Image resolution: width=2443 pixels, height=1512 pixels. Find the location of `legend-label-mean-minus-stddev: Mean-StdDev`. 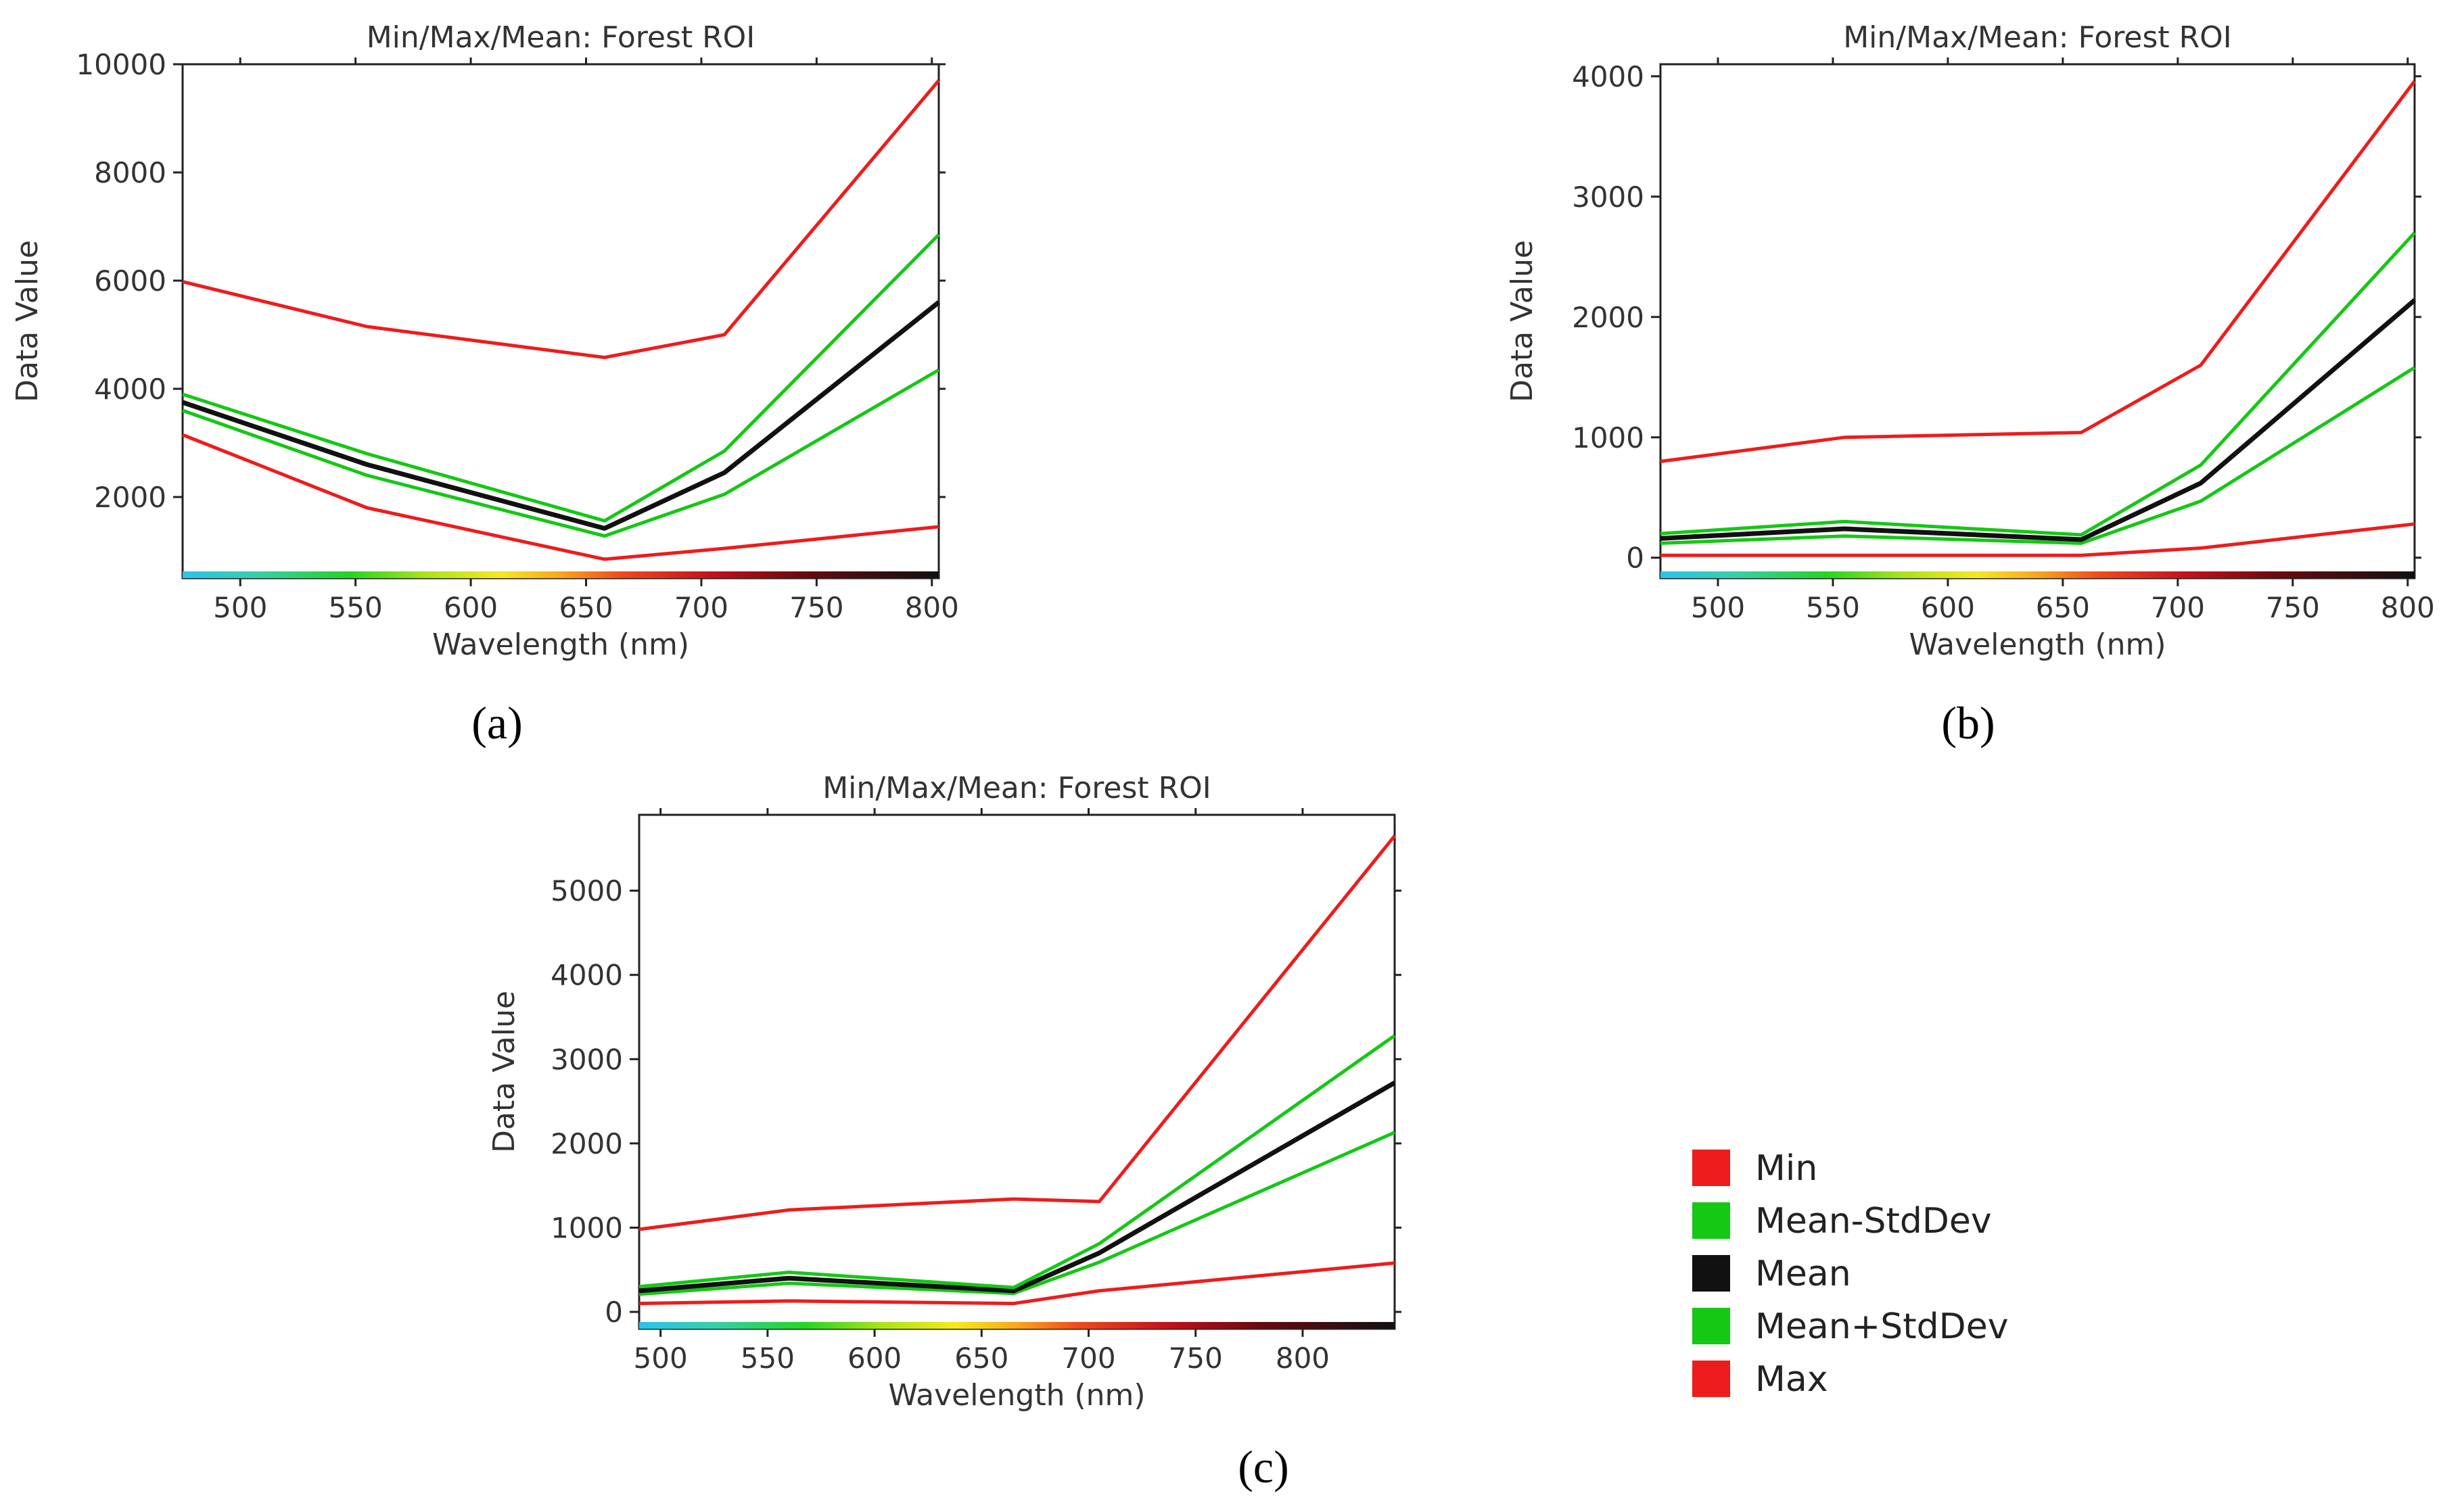

legend-label-mean-minus-stddev: Mean-StdDev is located at coordinates (1873, 1221).